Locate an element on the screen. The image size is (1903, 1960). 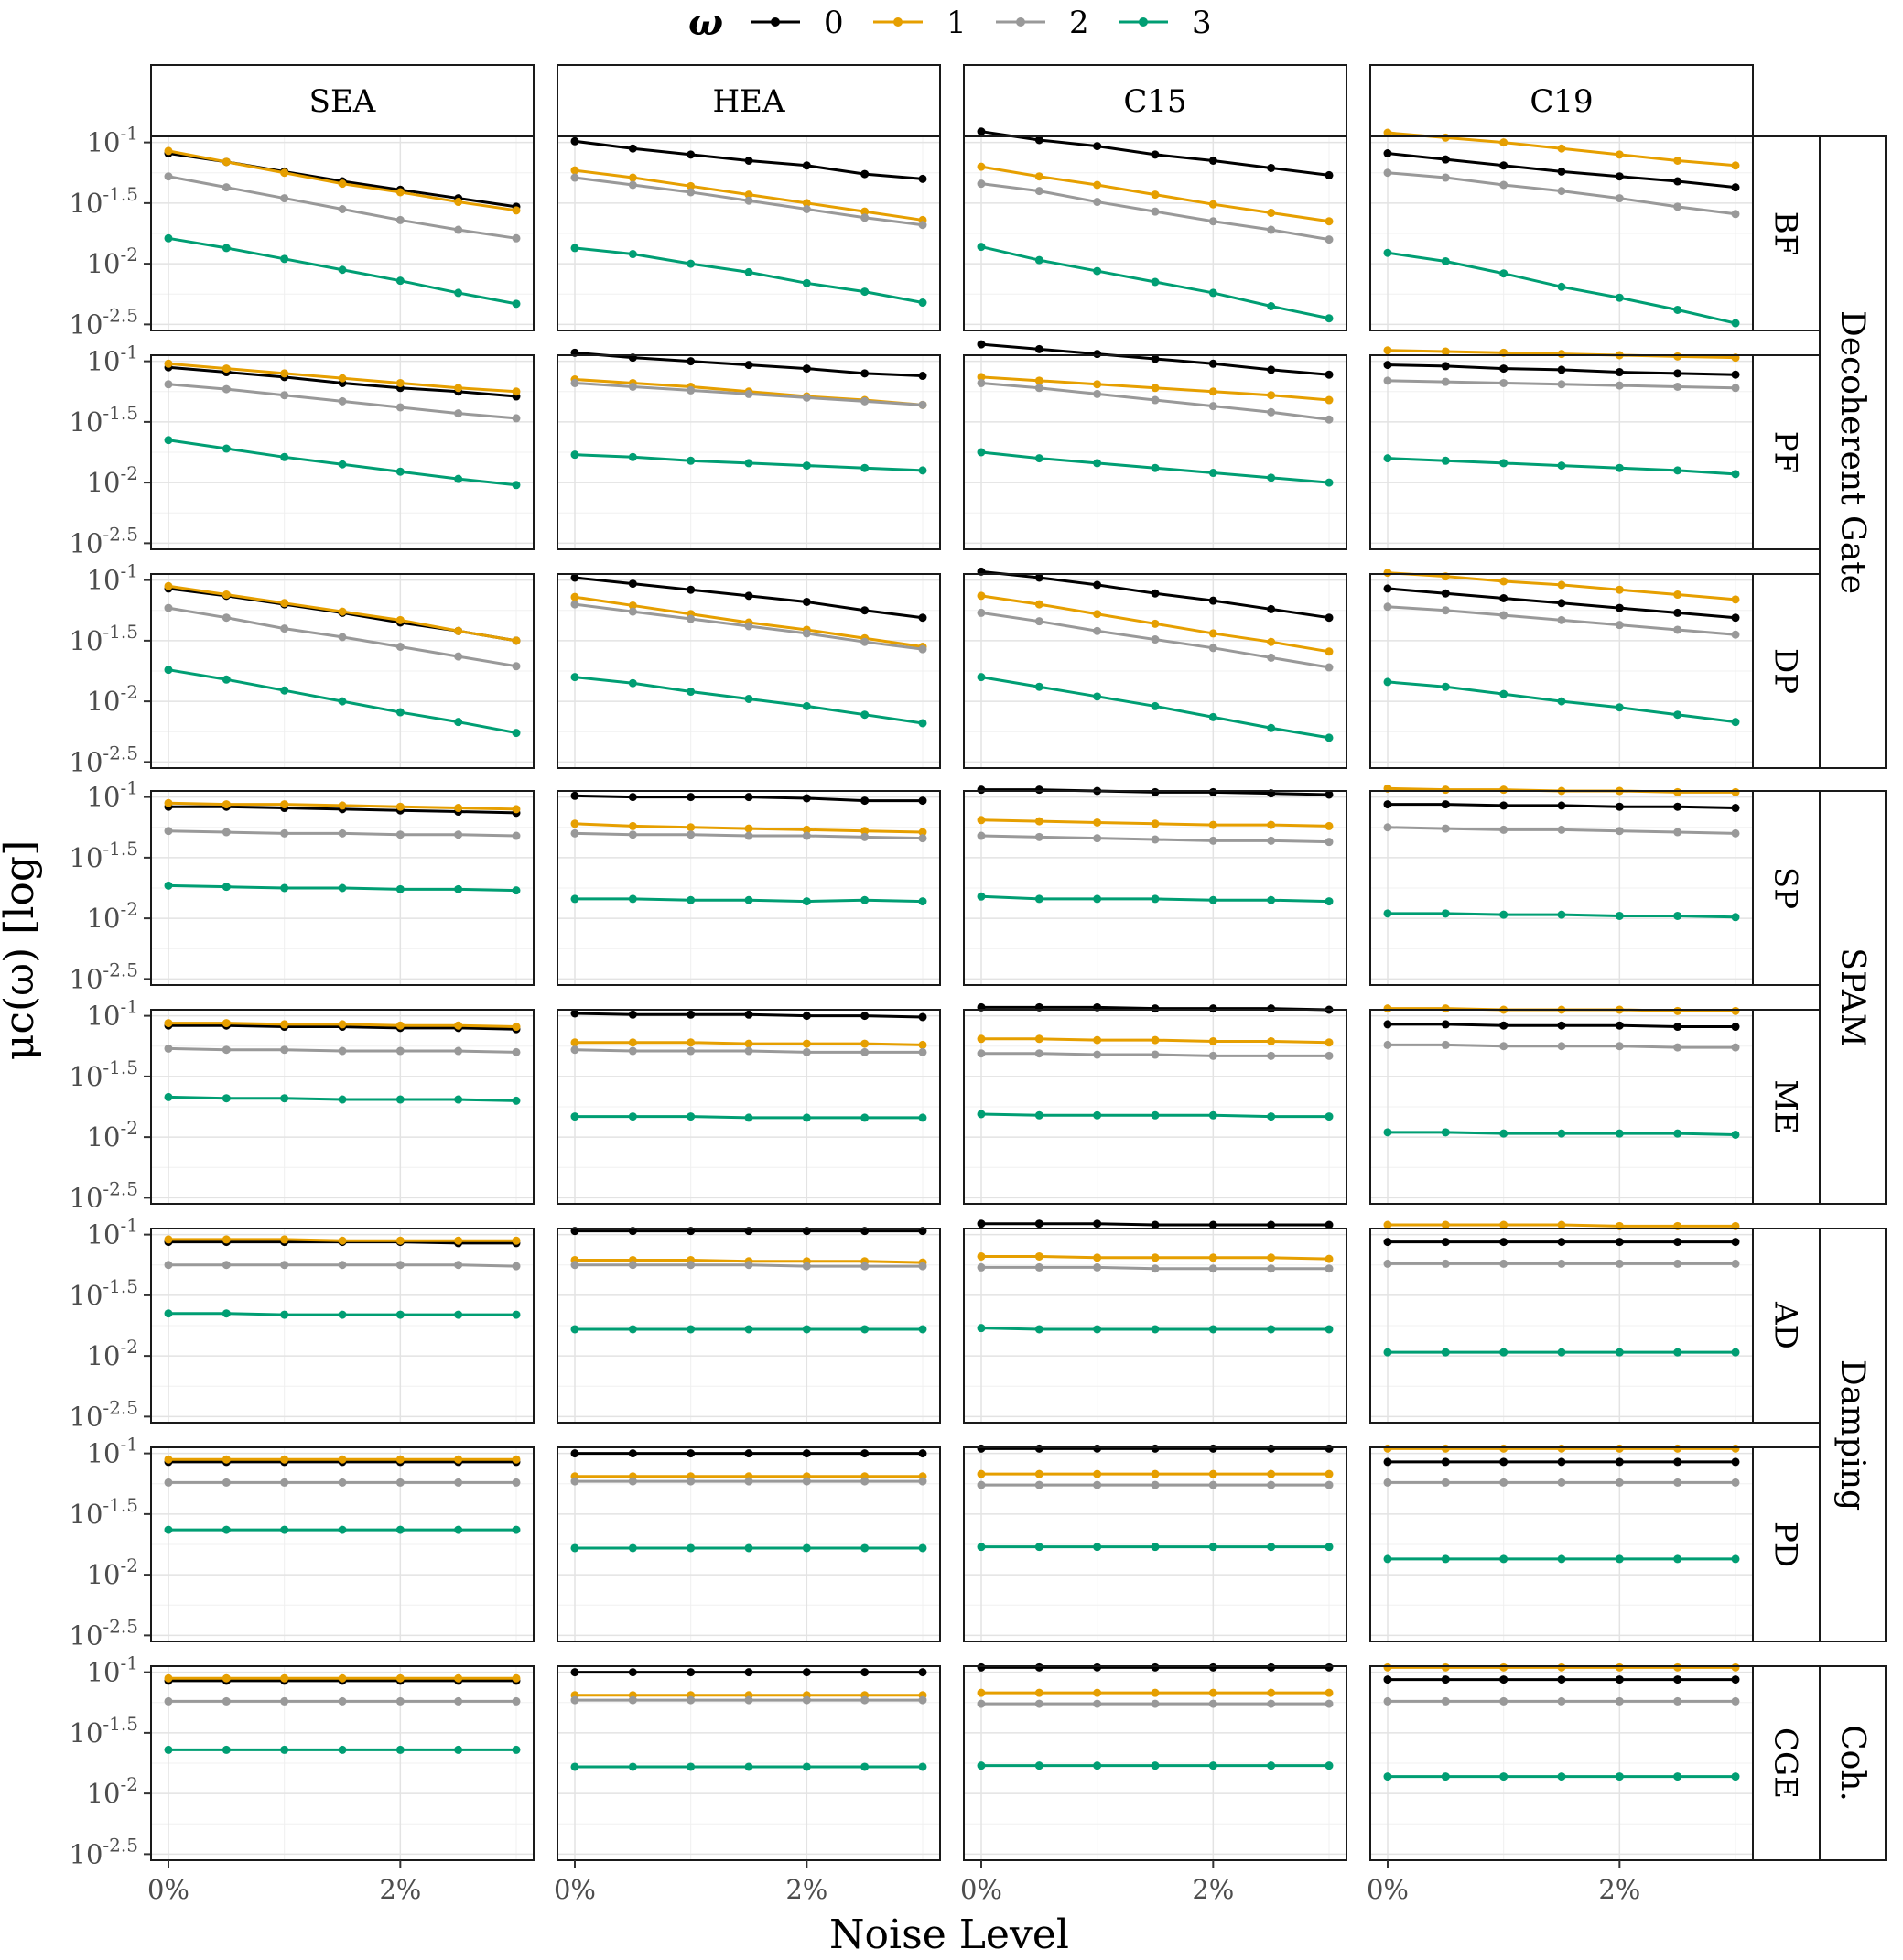
x-axis-ticks: 0% 2% is located at coordinates (690, 1882).